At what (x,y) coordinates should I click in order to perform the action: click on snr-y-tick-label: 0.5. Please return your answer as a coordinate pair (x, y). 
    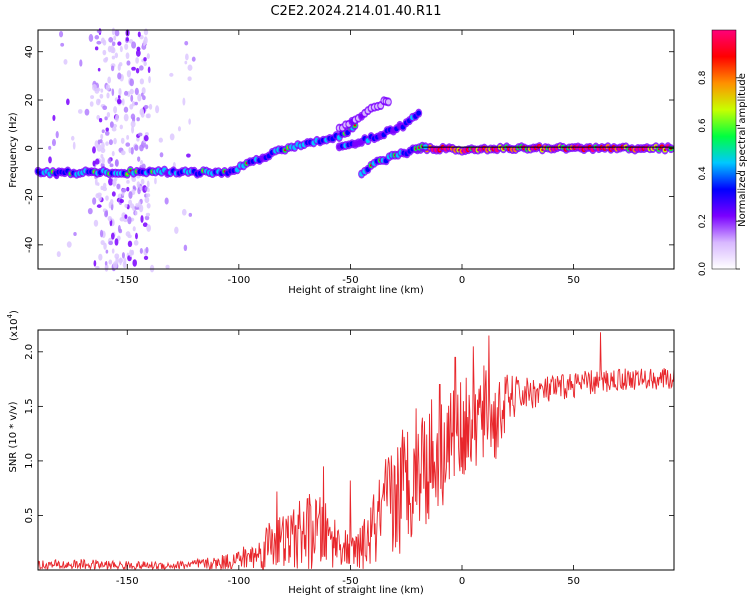
    Looking at the image, I should click on (29, 516).